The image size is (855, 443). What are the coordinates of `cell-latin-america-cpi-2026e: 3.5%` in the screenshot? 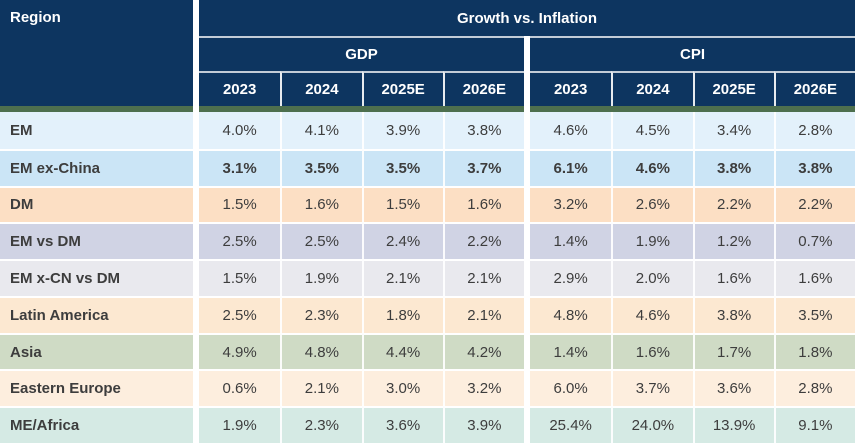 It's located at (814, 314).